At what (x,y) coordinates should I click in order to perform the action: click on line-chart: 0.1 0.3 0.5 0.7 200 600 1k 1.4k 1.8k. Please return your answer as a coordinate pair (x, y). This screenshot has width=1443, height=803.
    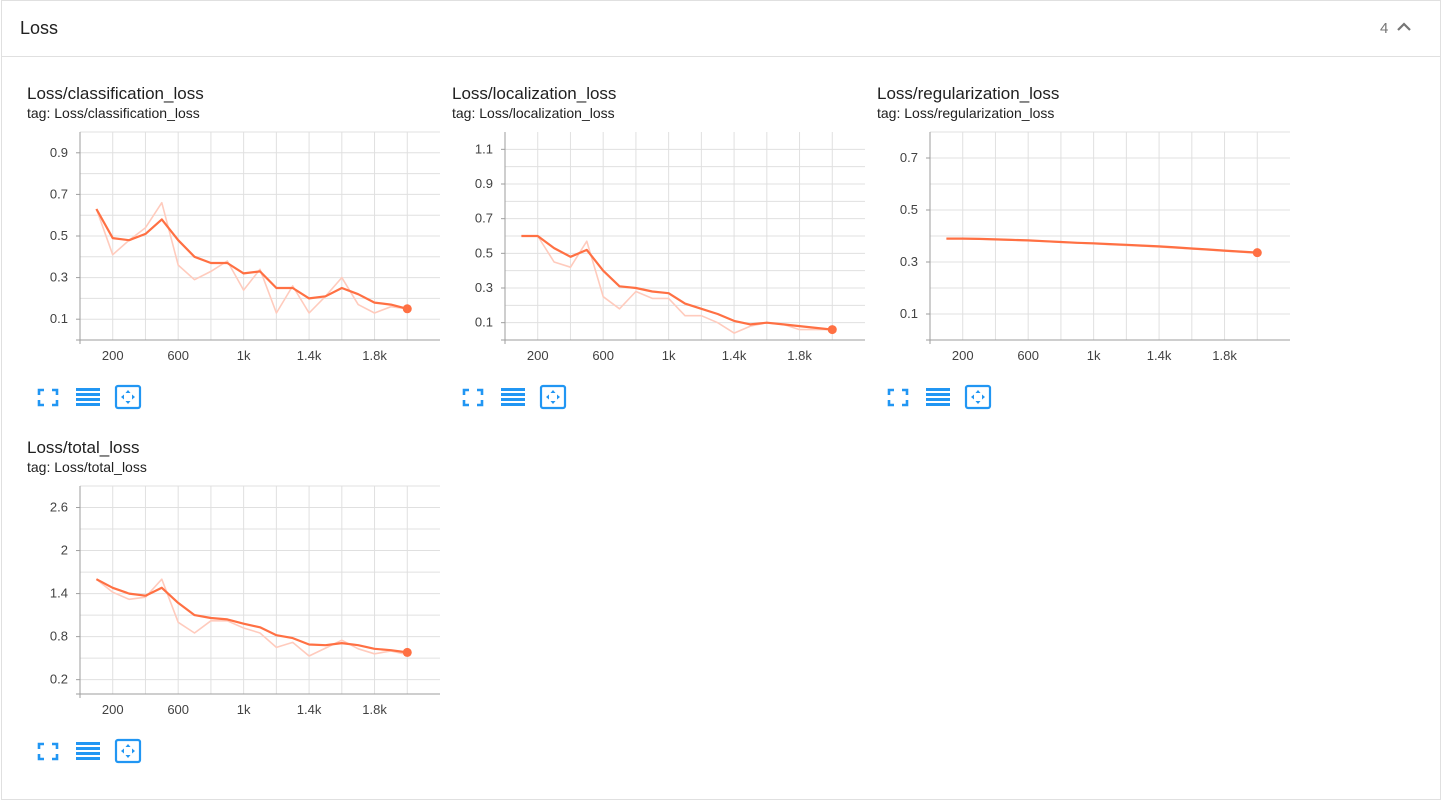
    Looking at the image, I should click on (1084, 248).